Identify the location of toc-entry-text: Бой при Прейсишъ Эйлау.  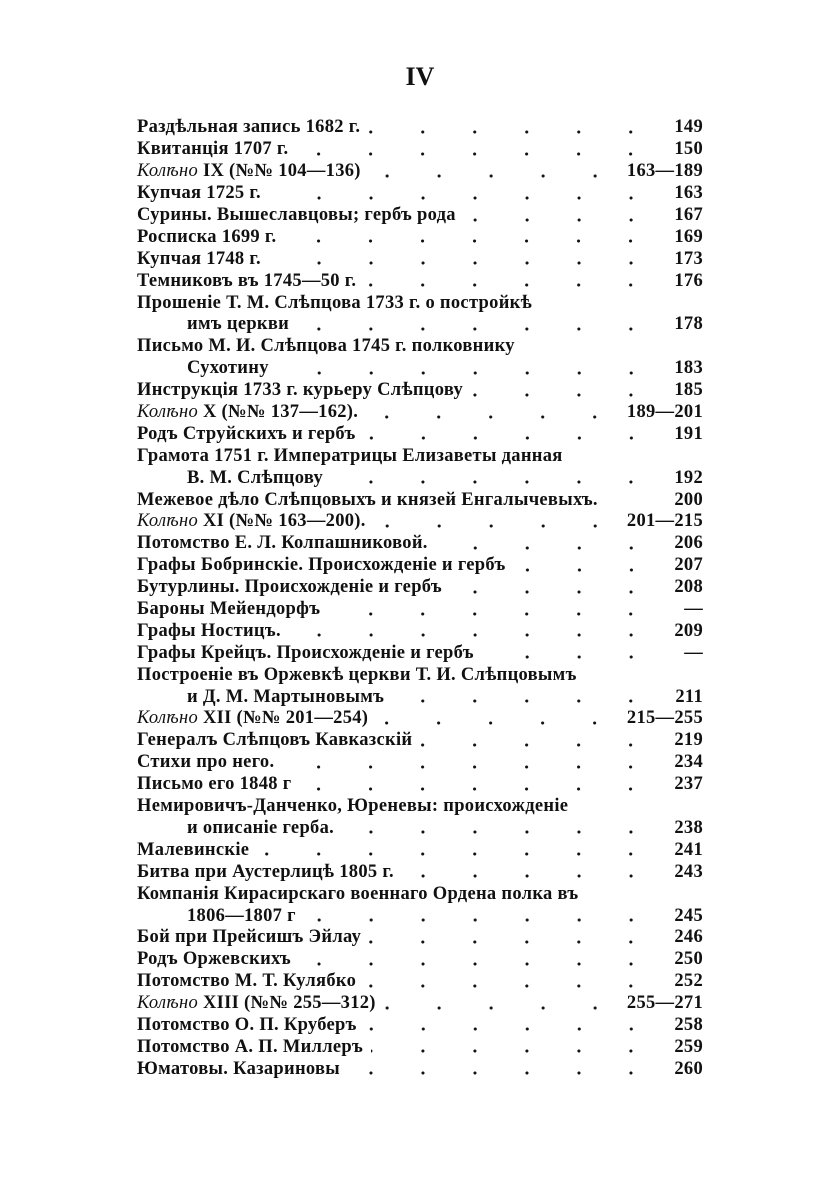
(249, 937).